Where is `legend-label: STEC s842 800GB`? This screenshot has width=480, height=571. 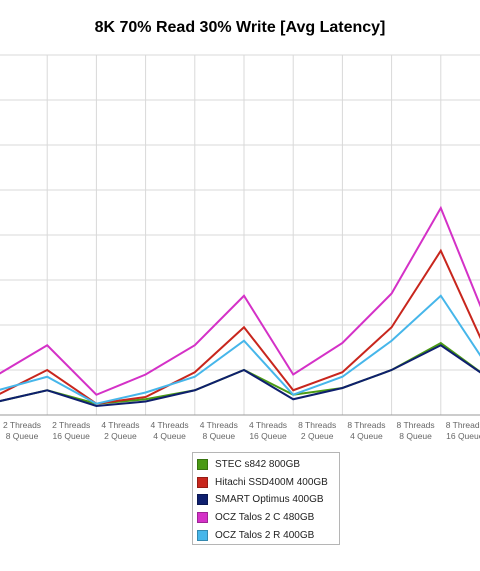 legend-label: STEC s842 800GB is located at coordinates (258, 465).